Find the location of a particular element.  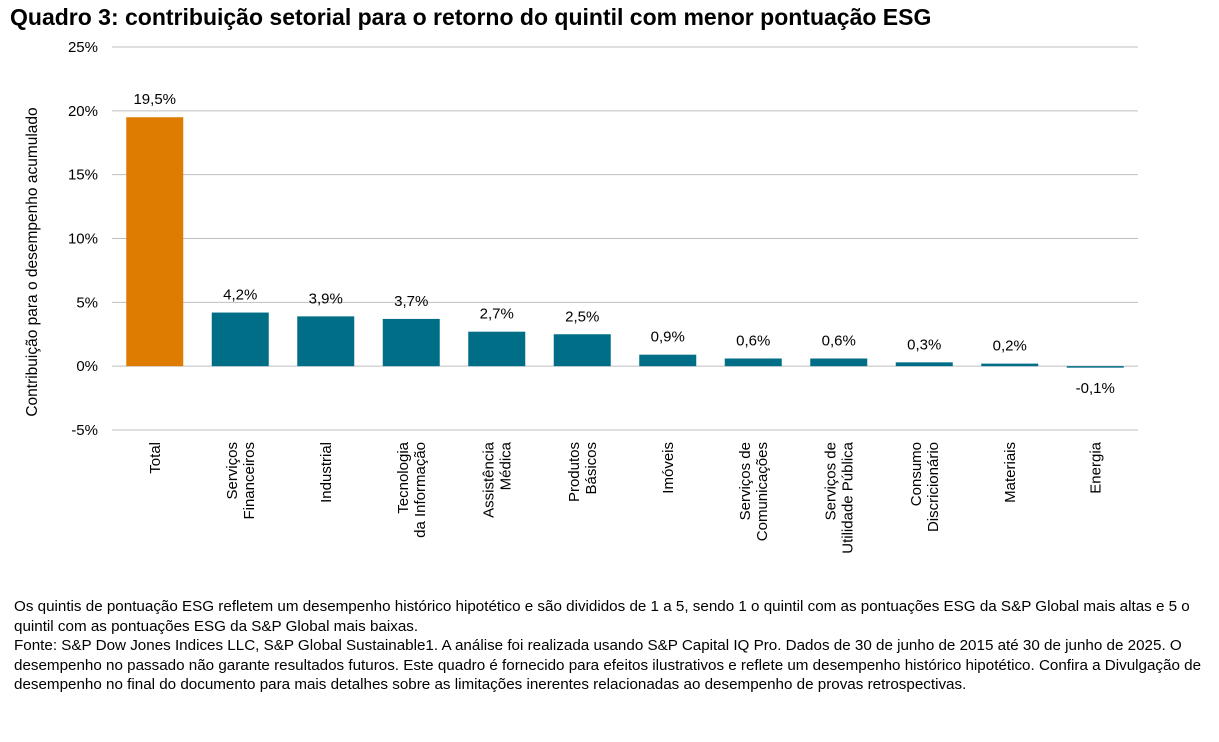

data-label: 2,5% is located at coordinates (582, 316).